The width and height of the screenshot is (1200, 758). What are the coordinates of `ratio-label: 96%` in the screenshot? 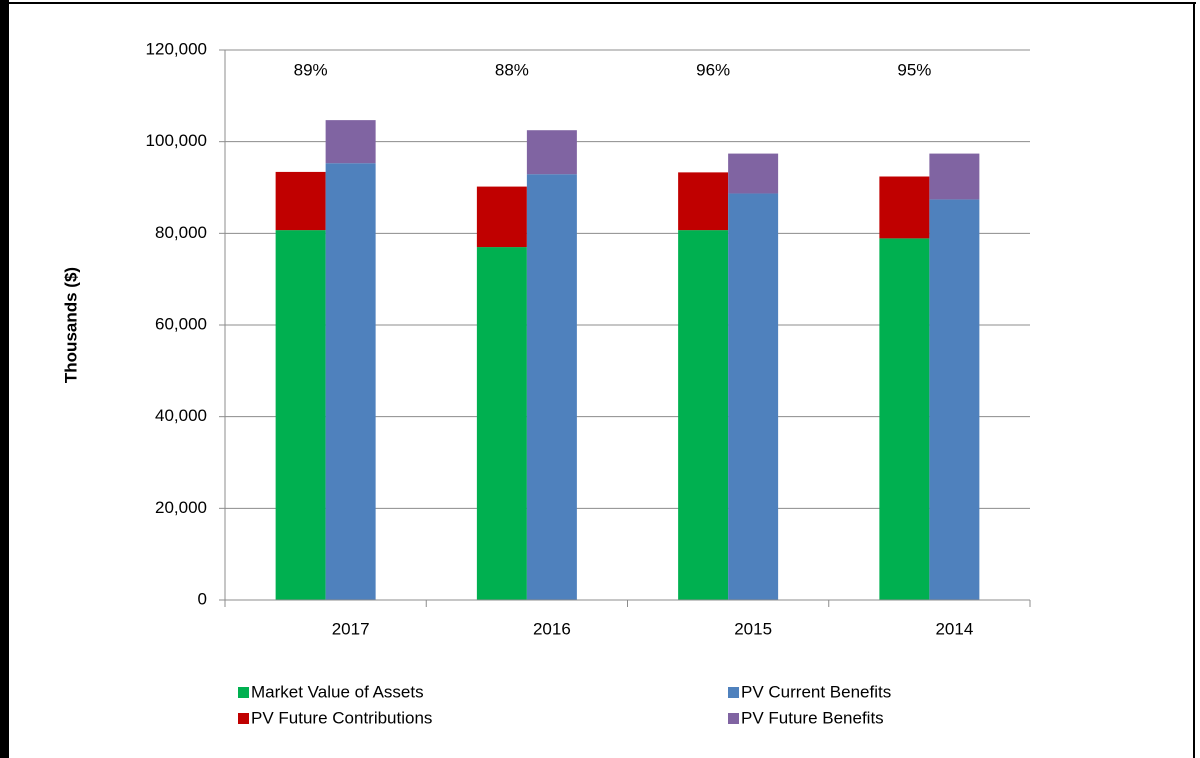 It's located at (713, 69).